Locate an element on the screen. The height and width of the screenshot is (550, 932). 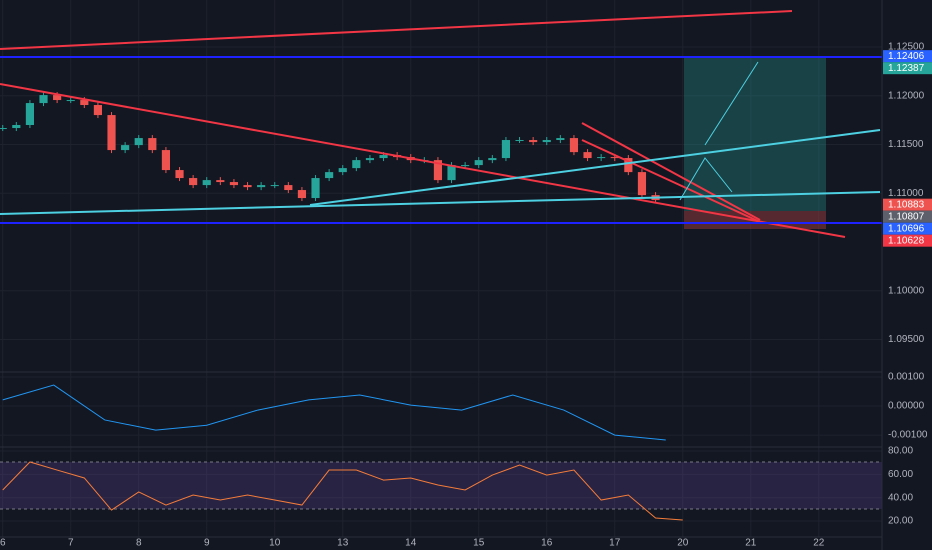
x-tick-label: 13 is located at coordinates (343, 543).